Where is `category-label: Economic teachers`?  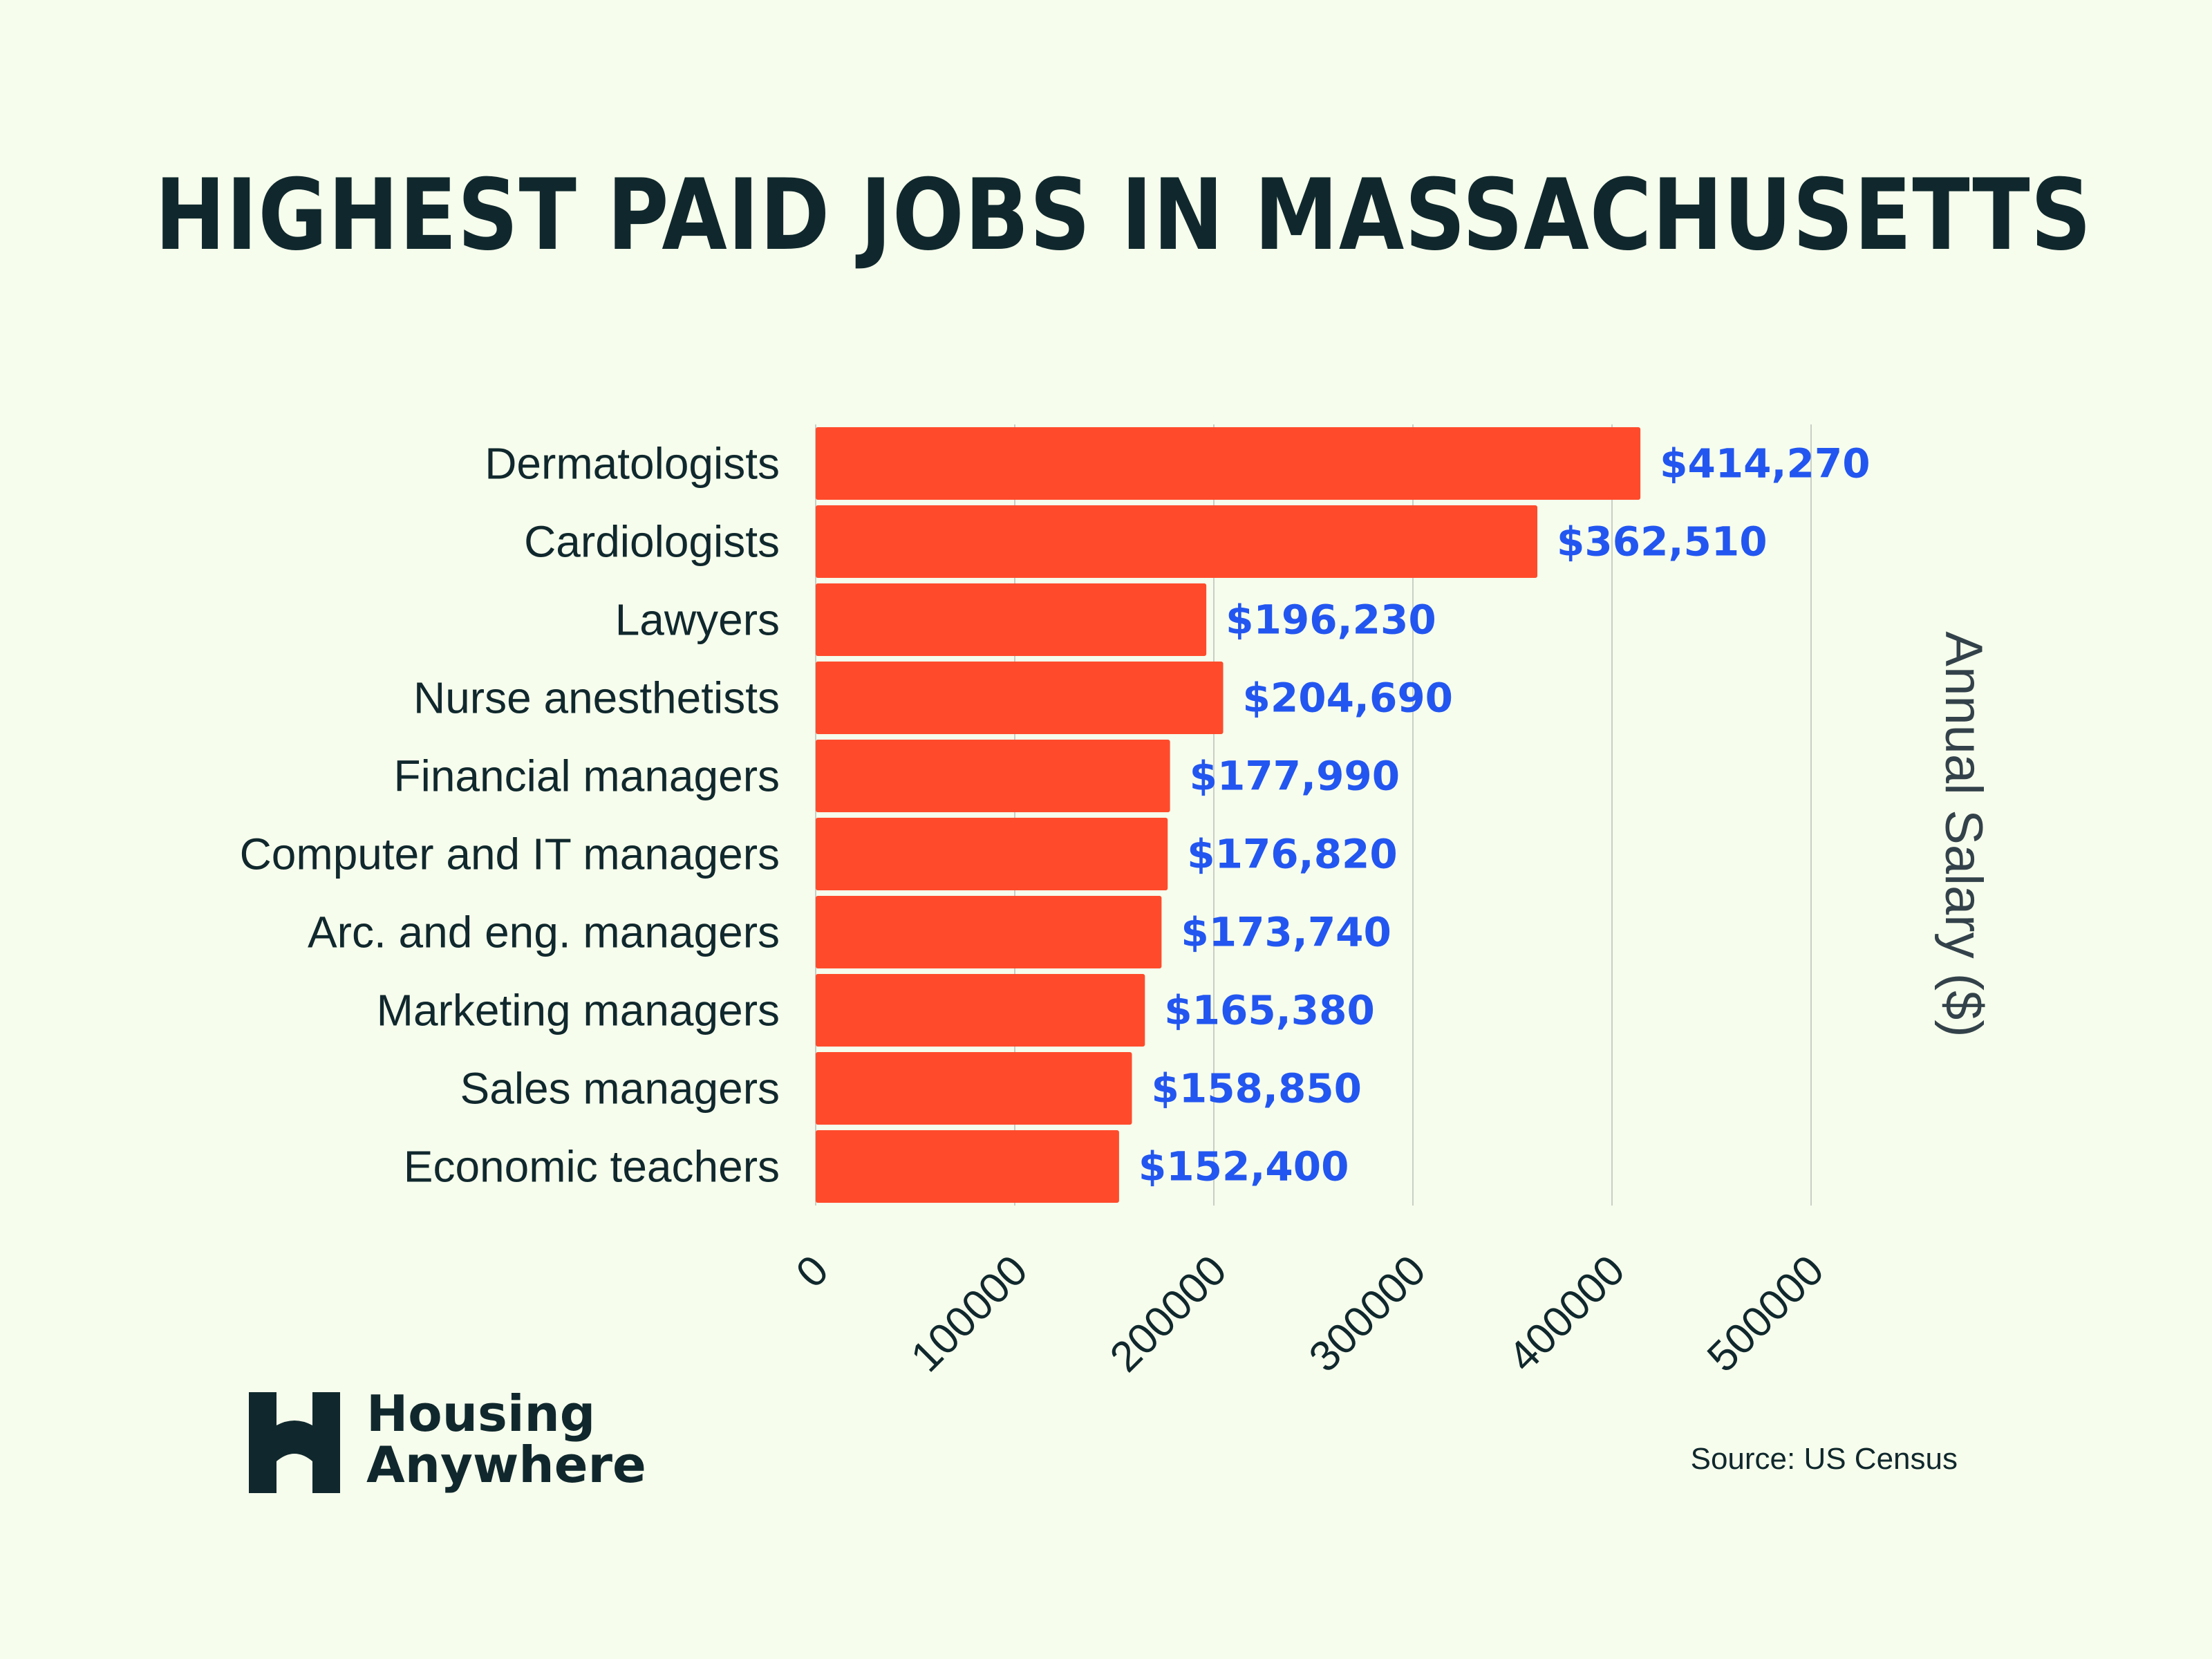 category-label: Economic teachers is located at coordinates (592, 1167).